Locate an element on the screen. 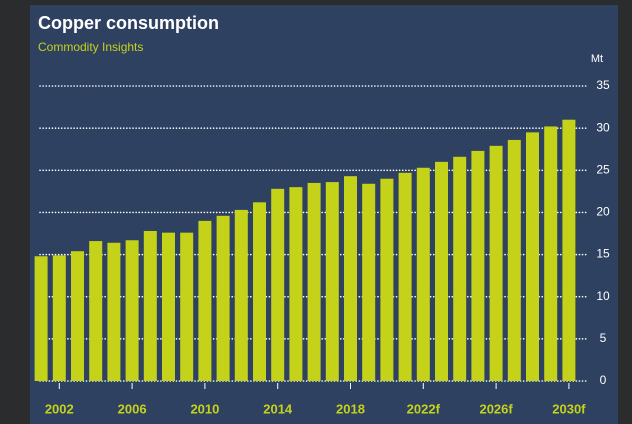 The height and width of the screenshot is (424, 632). y-tick-label: 15 is located at coordinates (603, 254).